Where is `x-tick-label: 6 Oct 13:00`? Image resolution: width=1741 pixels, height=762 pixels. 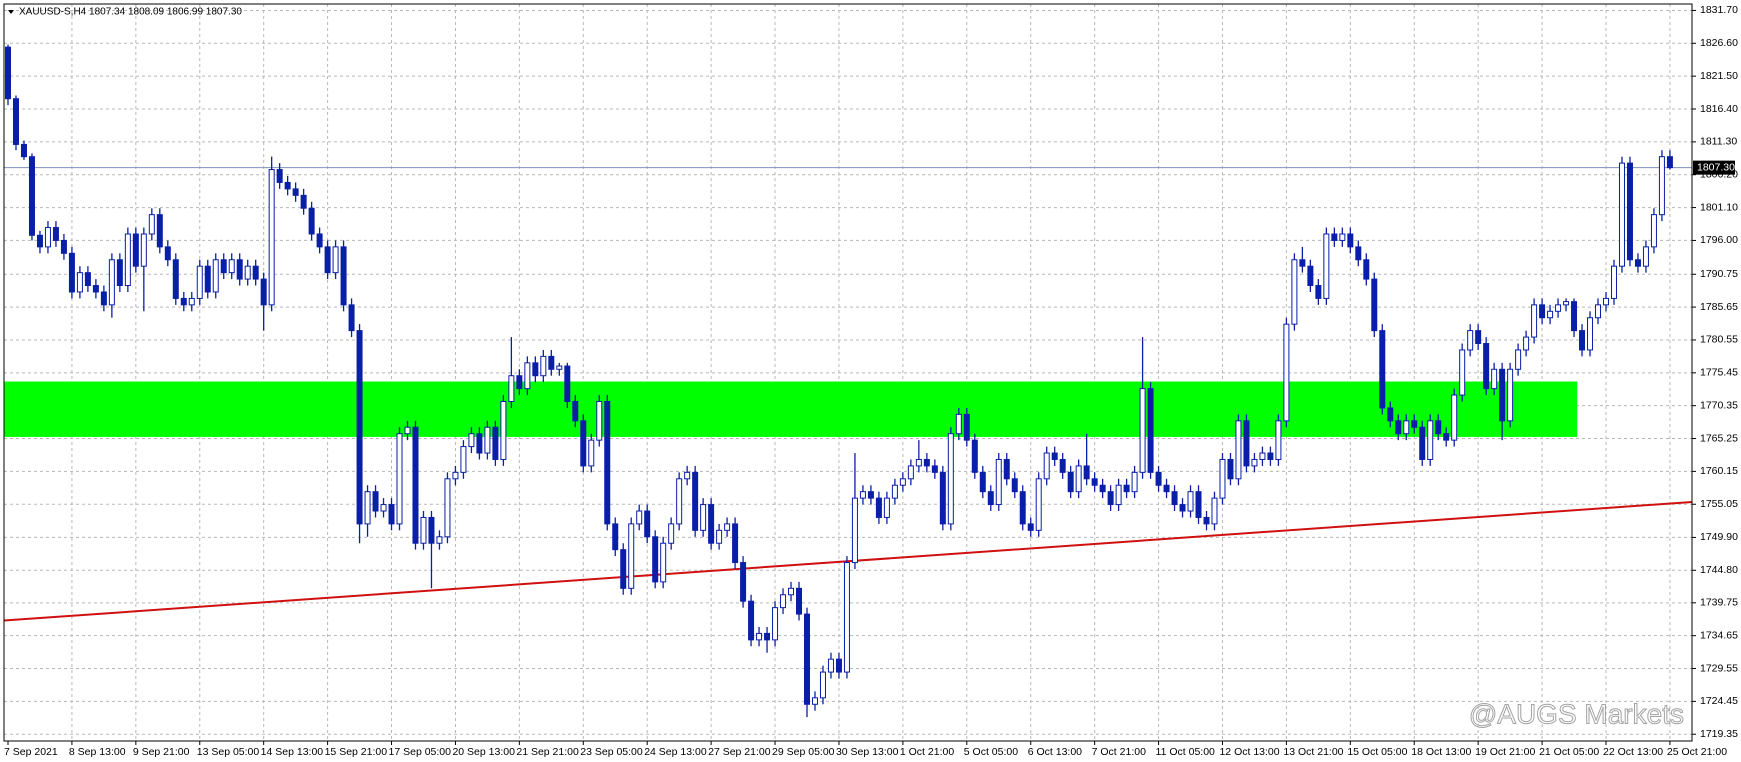
x-tick-label: 6 Oct 13:00 is located at coordinates (1055, 752).